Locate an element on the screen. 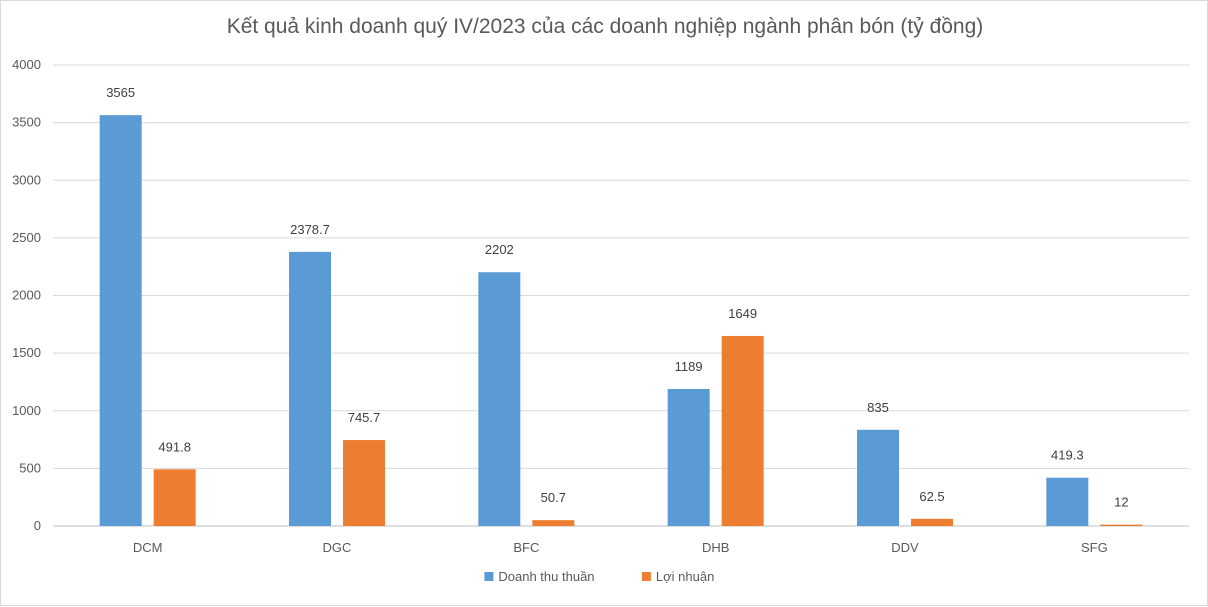 Image resolution: width=1208 pixels, height=607 pixels. y-tick-label: 3500 is located at coordinates (26, 122).